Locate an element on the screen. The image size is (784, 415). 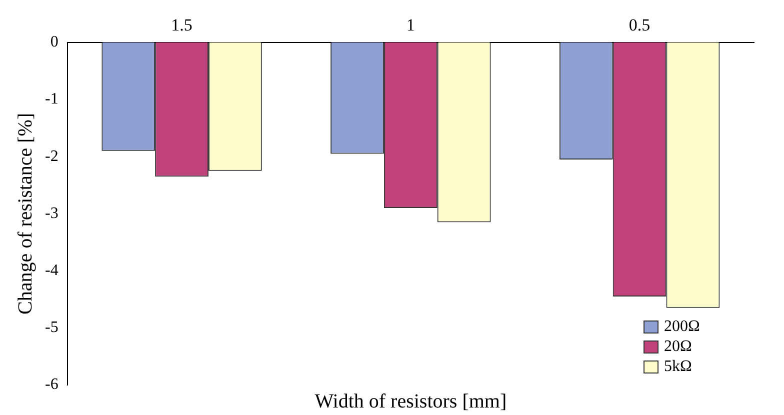
x-tick-label: 1.5 is located at coordinates (181, 25).